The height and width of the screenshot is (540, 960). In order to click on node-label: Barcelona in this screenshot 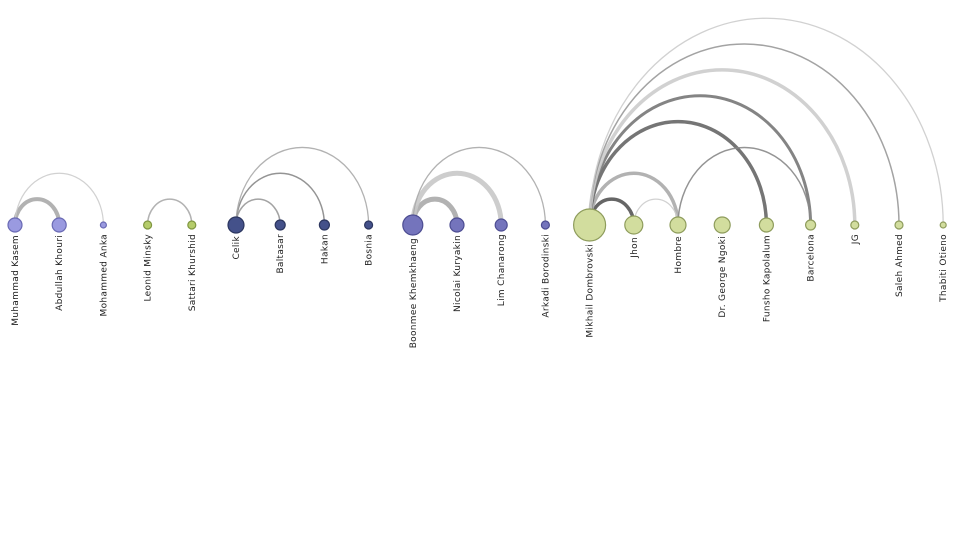, I will do `click(812, 258)`.